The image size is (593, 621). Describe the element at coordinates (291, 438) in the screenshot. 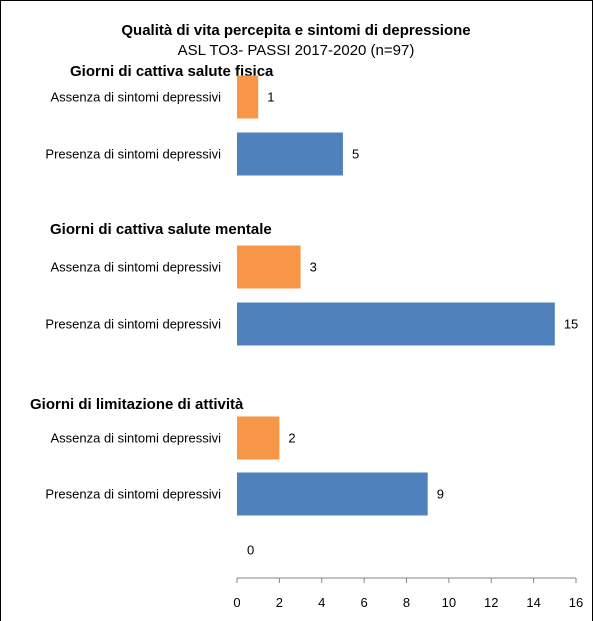

I see `data-label: 2` at that location.